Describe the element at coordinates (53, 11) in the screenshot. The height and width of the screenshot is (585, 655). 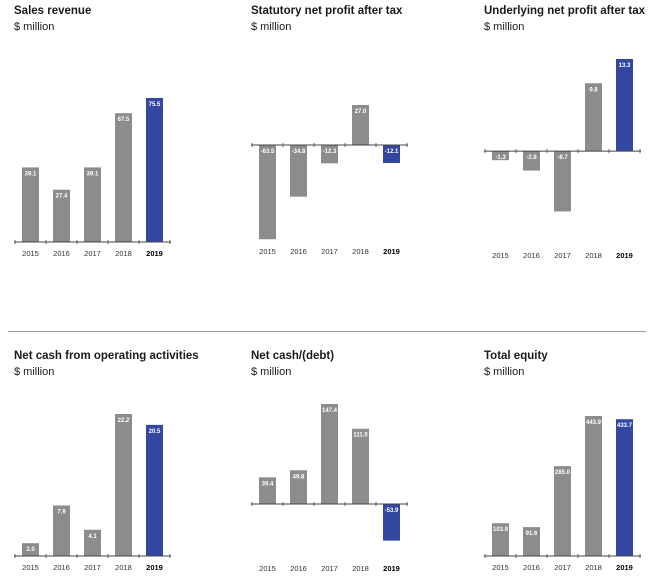
I see `chart-title: Sales revenue` at that location.